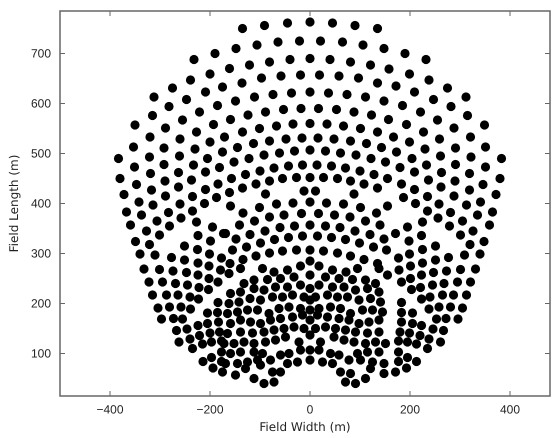 Image resolution: width=553 pixels, height=438 pixels. I want to click on y-tick-label: 300, so click(41, 253).